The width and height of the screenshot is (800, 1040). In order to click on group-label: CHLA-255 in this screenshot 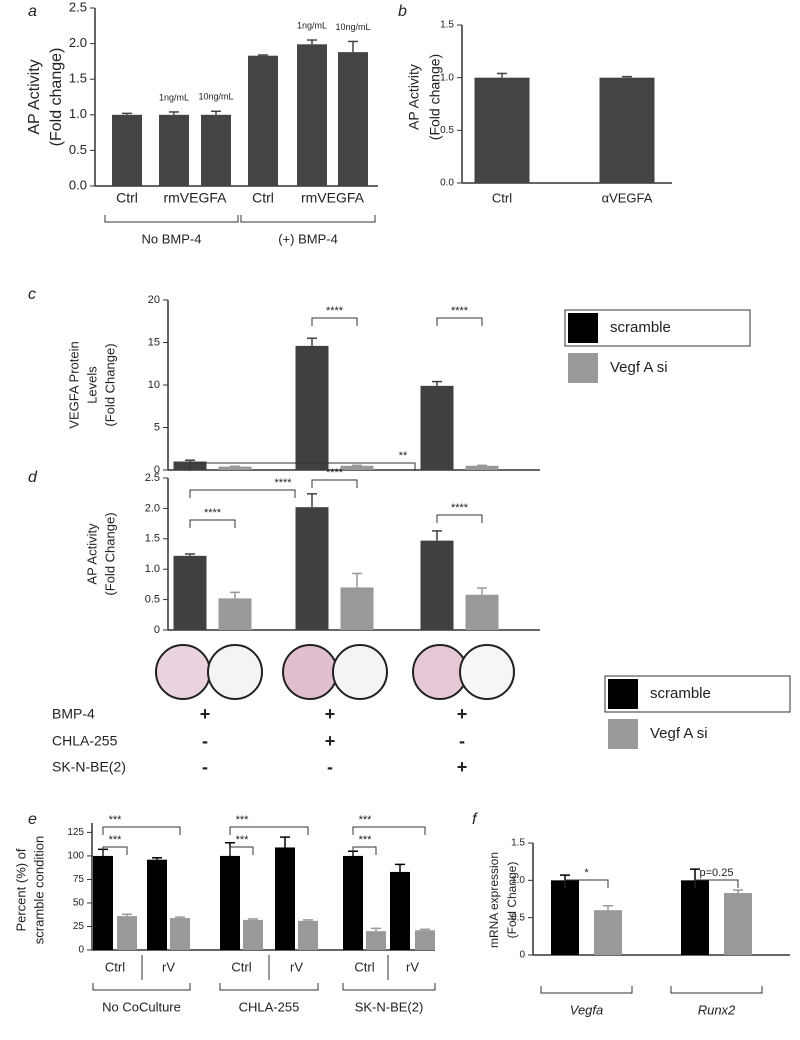, I will do `click(269, 1006)`.